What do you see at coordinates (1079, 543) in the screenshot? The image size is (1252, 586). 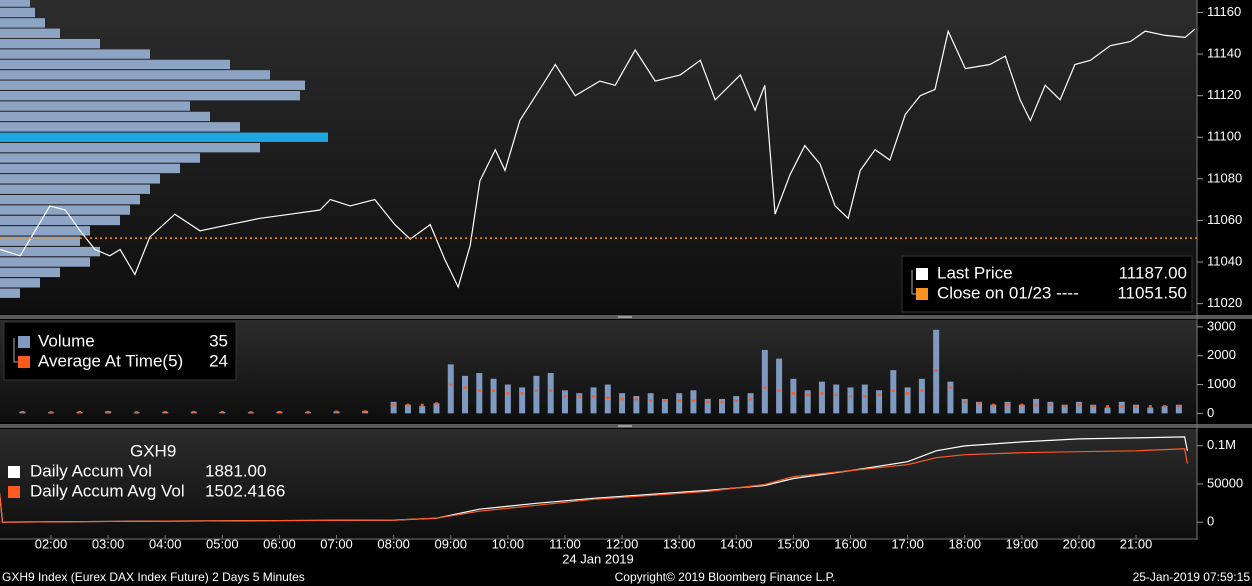 I see `x-tick-label: 20:00` at bounding box center [1079, 543].